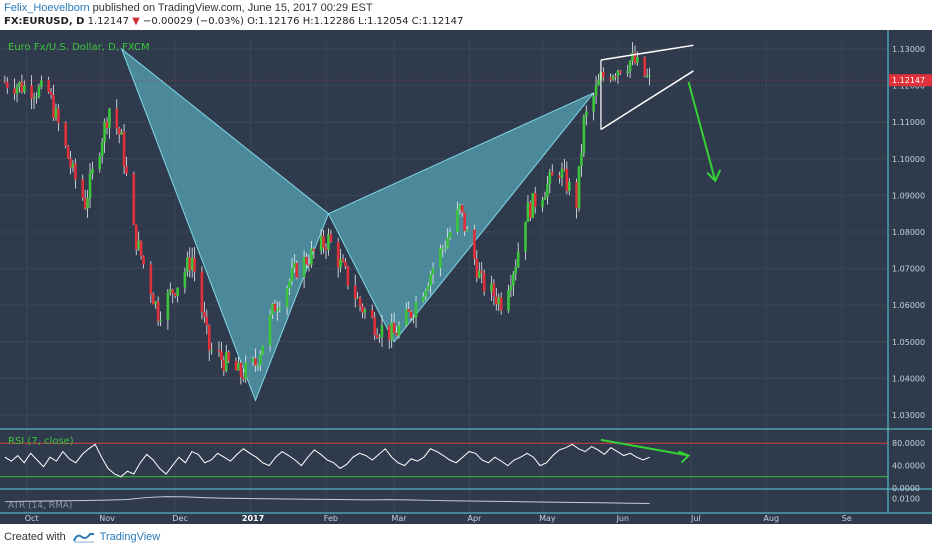 This screenshot has width=932, height=550. I want to click on chart-title: Euro Fx/U.S. Dollar, D, FXCM, so click(79, 47).